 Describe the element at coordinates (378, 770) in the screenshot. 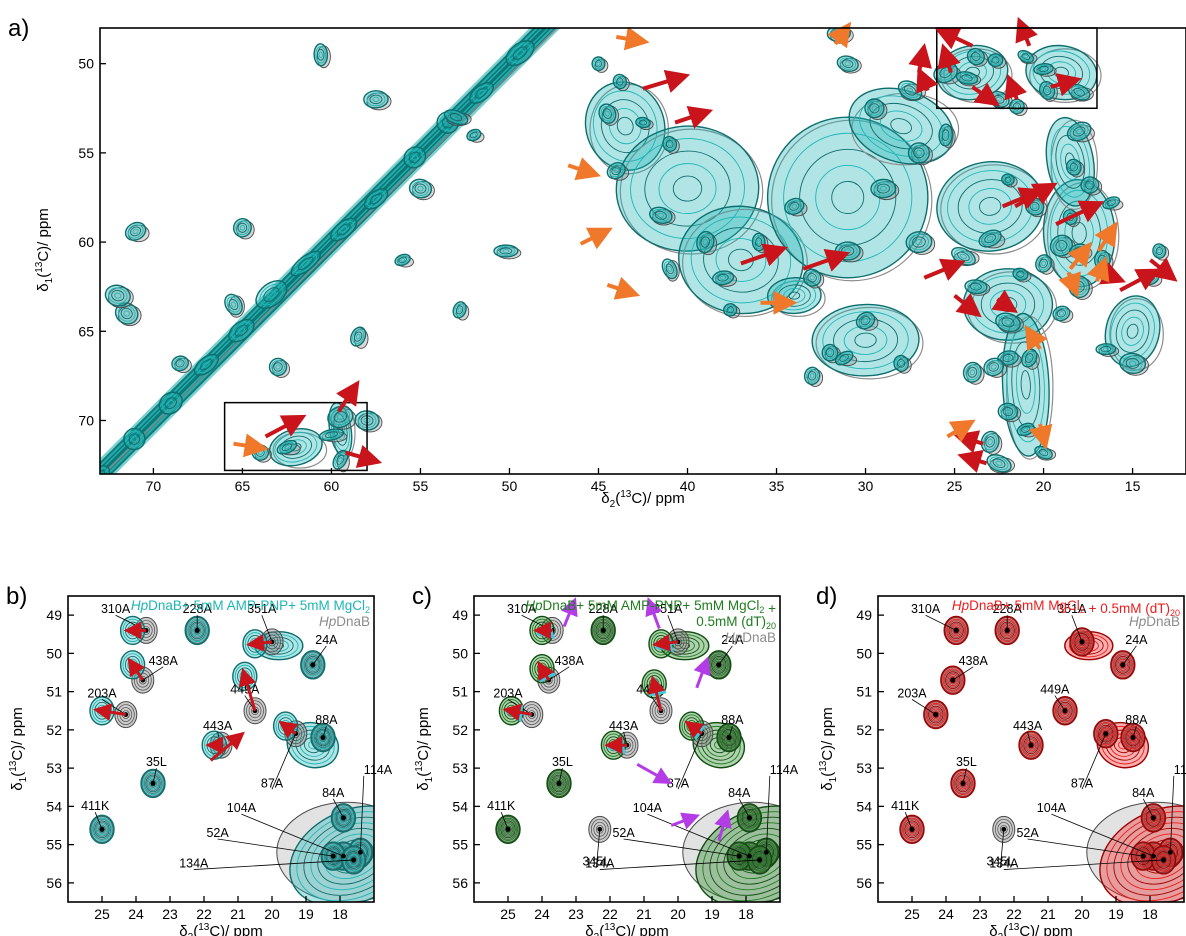

I see `assignment-label: 114A` at that location.